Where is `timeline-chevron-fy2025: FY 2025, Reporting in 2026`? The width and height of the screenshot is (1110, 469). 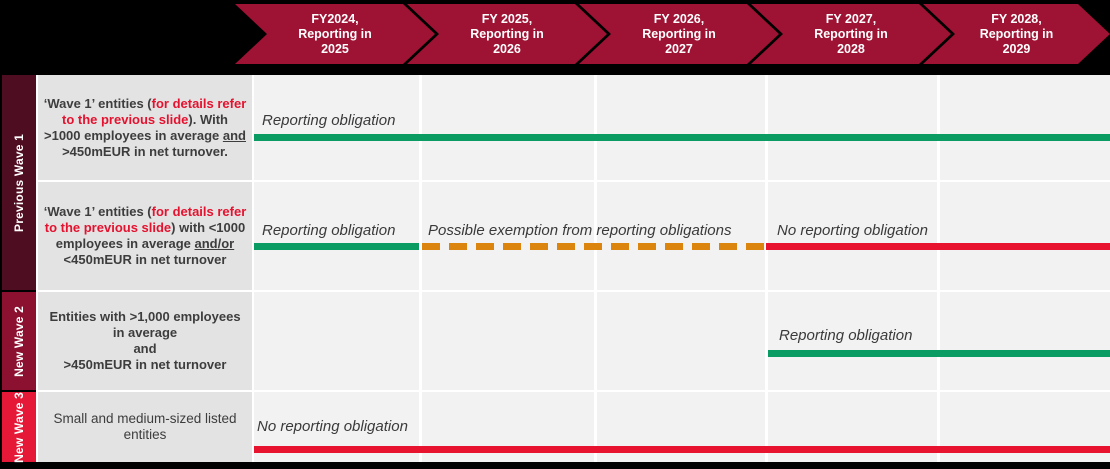
timeline-chevron-fy2025: FY 2025, Reporting in 2026 is located at coordinates (507, 34).